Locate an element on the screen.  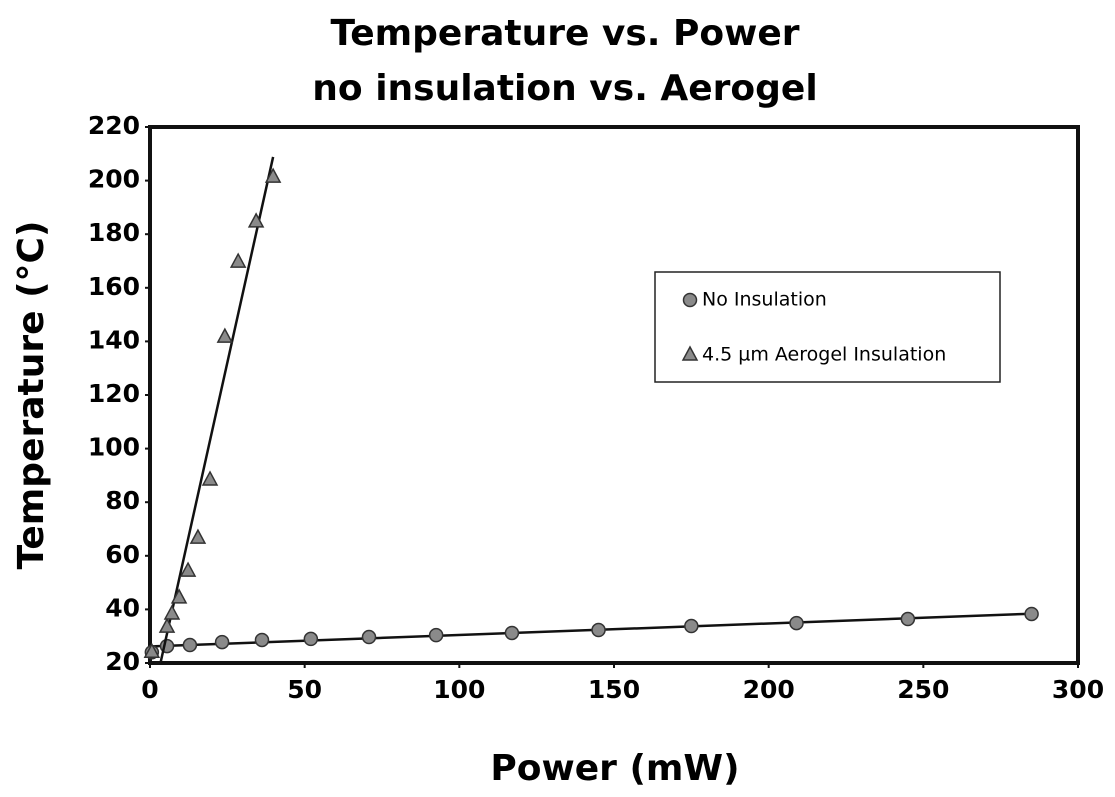
trendline is located at coordinates (217, 410).